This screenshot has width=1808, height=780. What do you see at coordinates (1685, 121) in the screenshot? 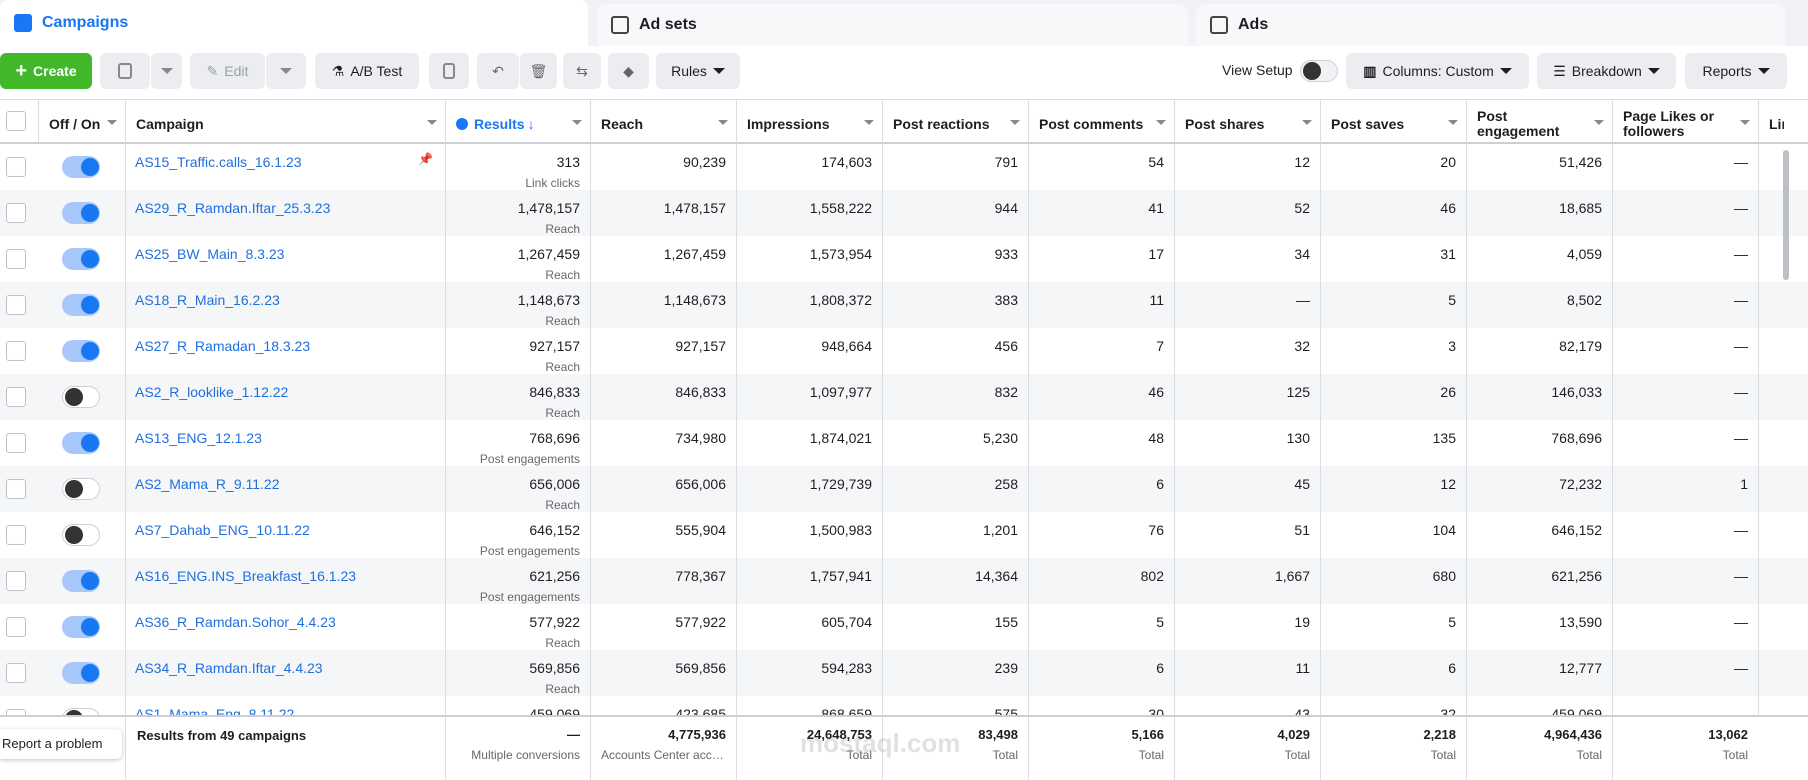
I see `column-header: Page Likes or followers` at bounding box center [1685, 121].